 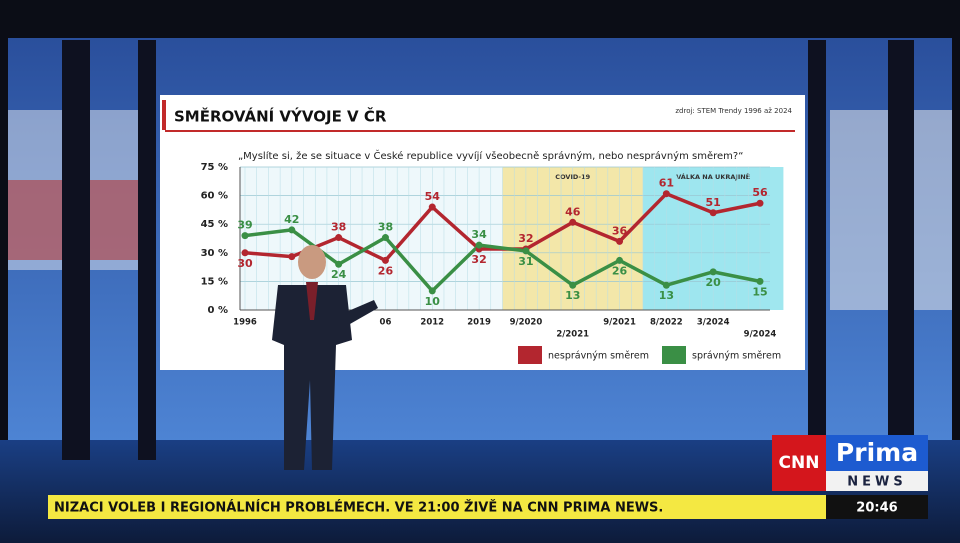 What do you see at coordinates (620, 230) in the screenshot?
I see `data-label: 36` at bounding box center [620, 230].